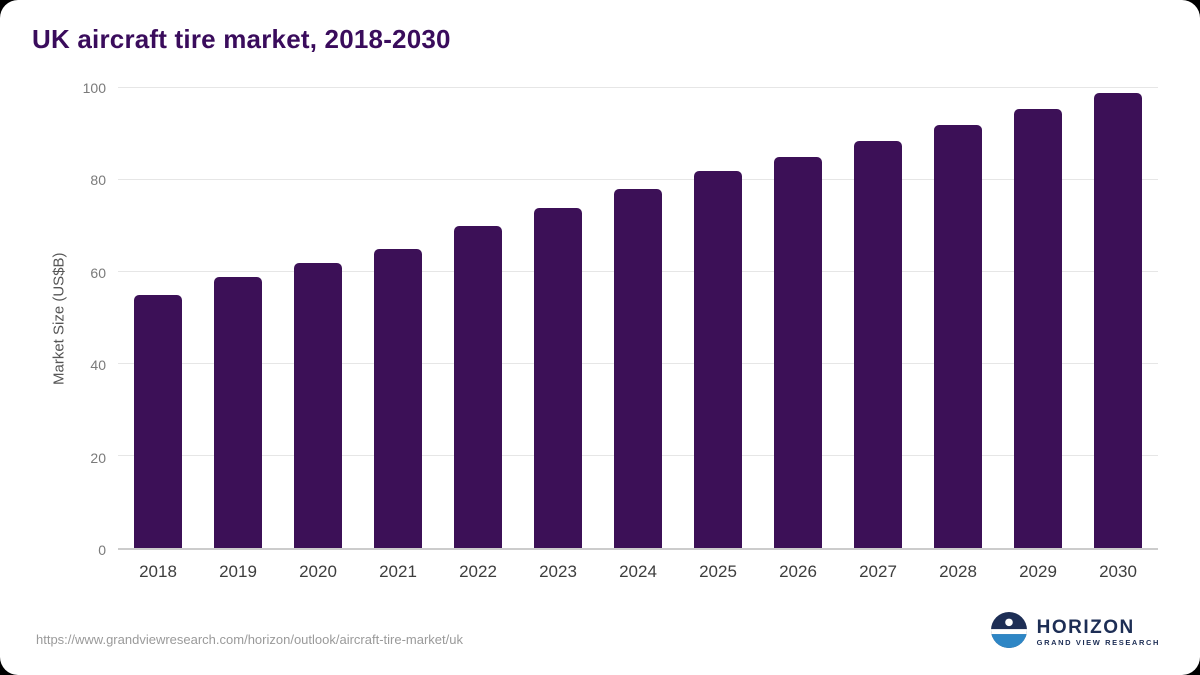  What do you see at coordinates (478, 571) in the screenshot?
I see `x-tick-label: 2022` at bounding box center [478, 571].